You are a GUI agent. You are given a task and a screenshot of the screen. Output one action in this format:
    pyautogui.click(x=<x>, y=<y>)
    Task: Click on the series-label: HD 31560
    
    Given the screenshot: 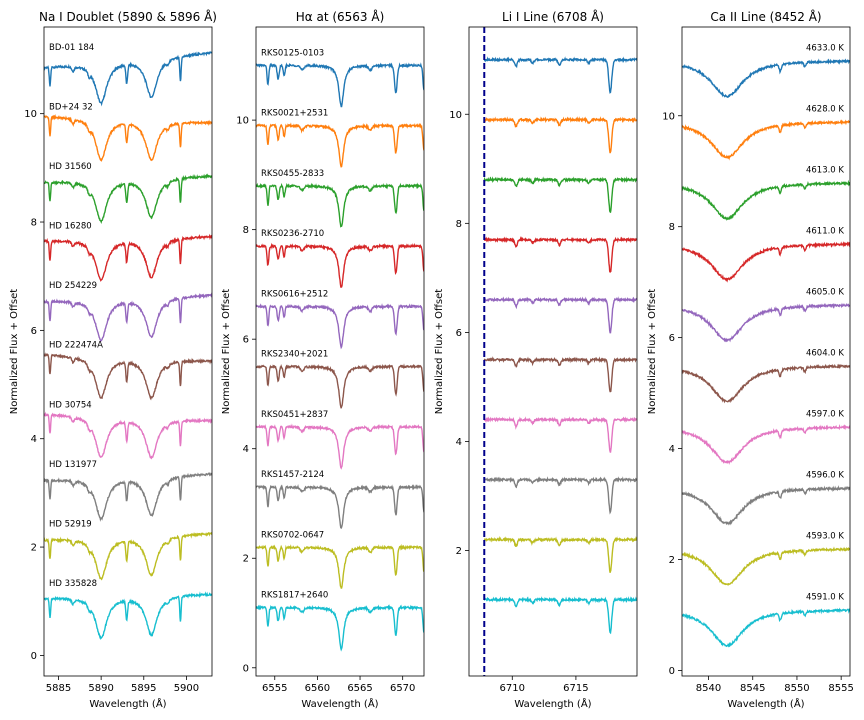 What is the action you would take?
    pyautogui.click(x=70, y=167)
    